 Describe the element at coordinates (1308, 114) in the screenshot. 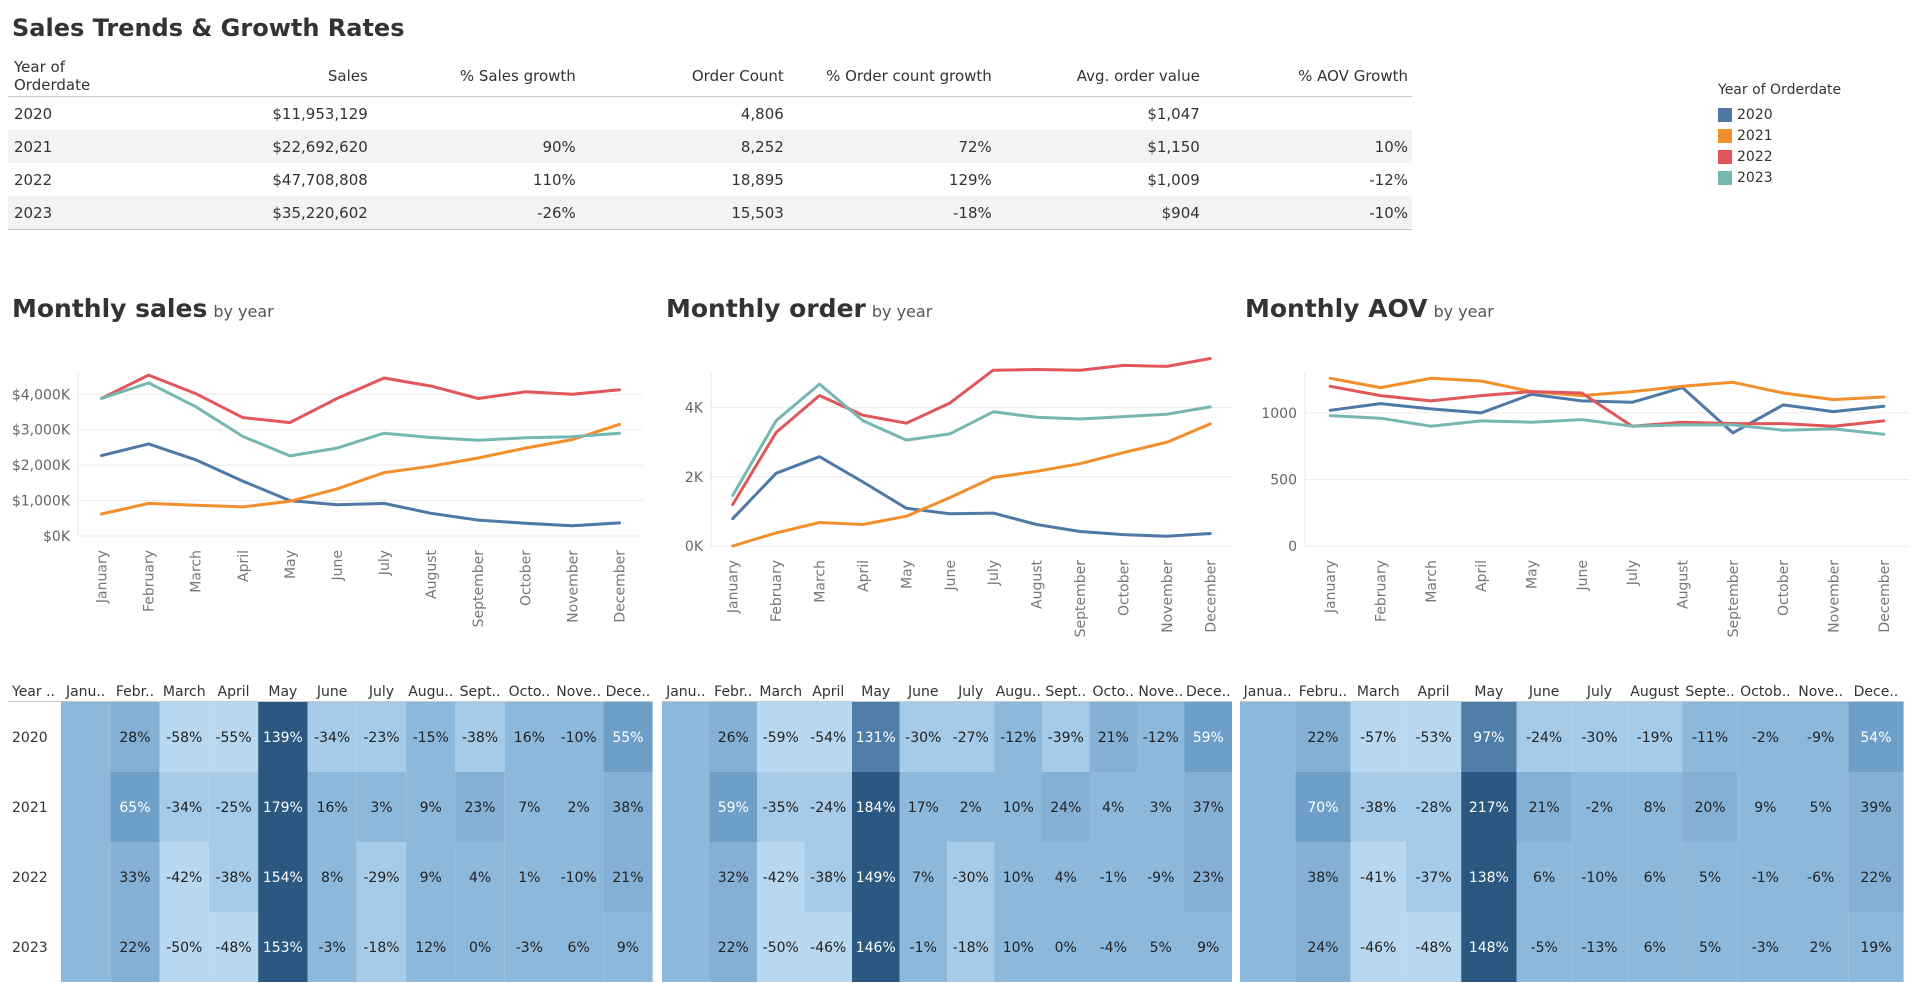

I see `table-cell` at that location.